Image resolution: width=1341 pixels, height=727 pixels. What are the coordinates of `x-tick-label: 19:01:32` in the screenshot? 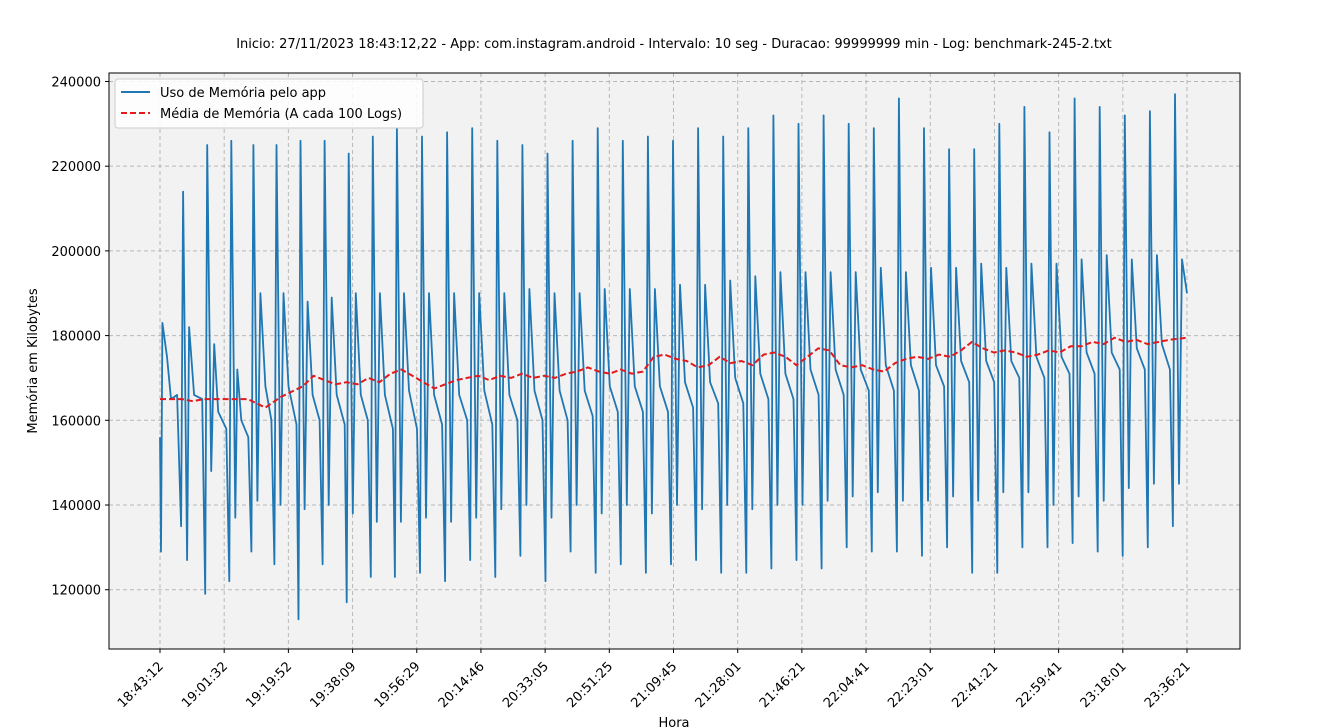 It's located at (205, 685).